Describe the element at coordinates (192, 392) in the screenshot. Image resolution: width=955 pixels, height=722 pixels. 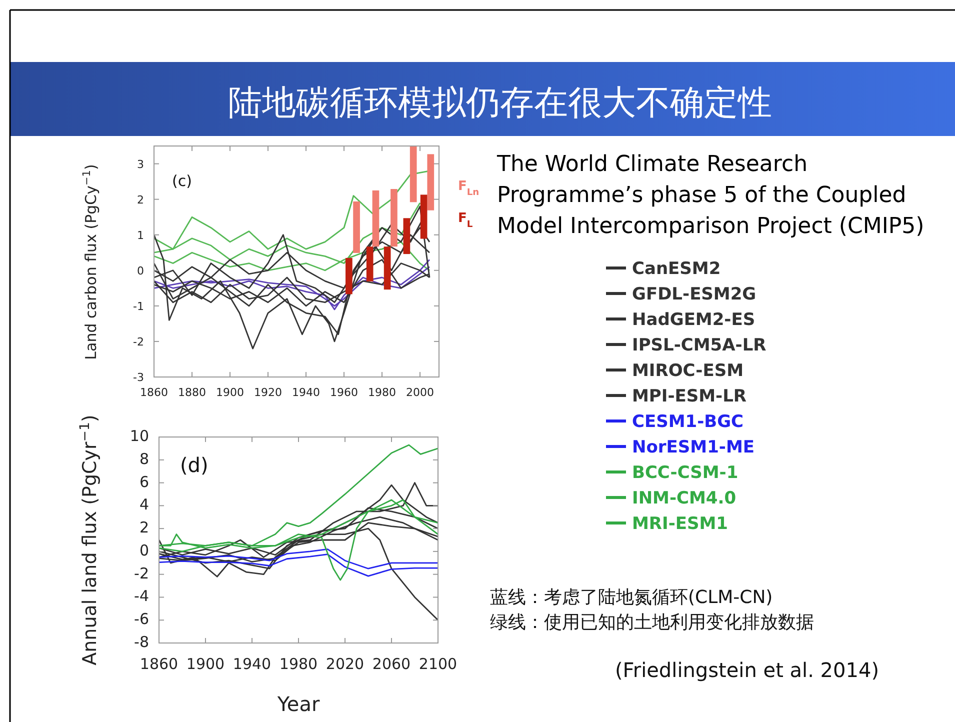
I see `x-tick-label: 1880` at that location.